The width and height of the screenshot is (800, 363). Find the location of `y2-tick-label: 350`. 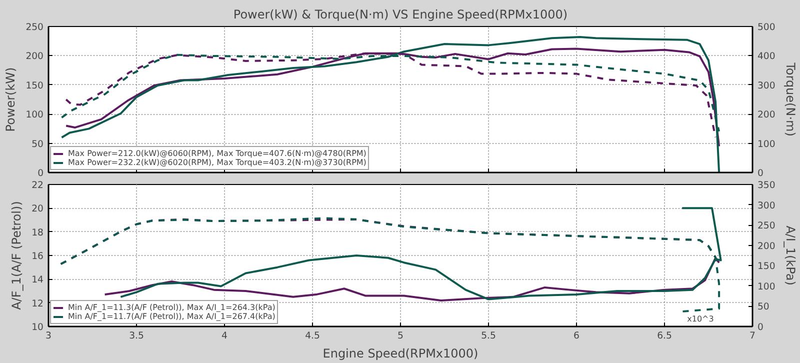

y2-tick-label: 350 is located at coordinates (767, 185).